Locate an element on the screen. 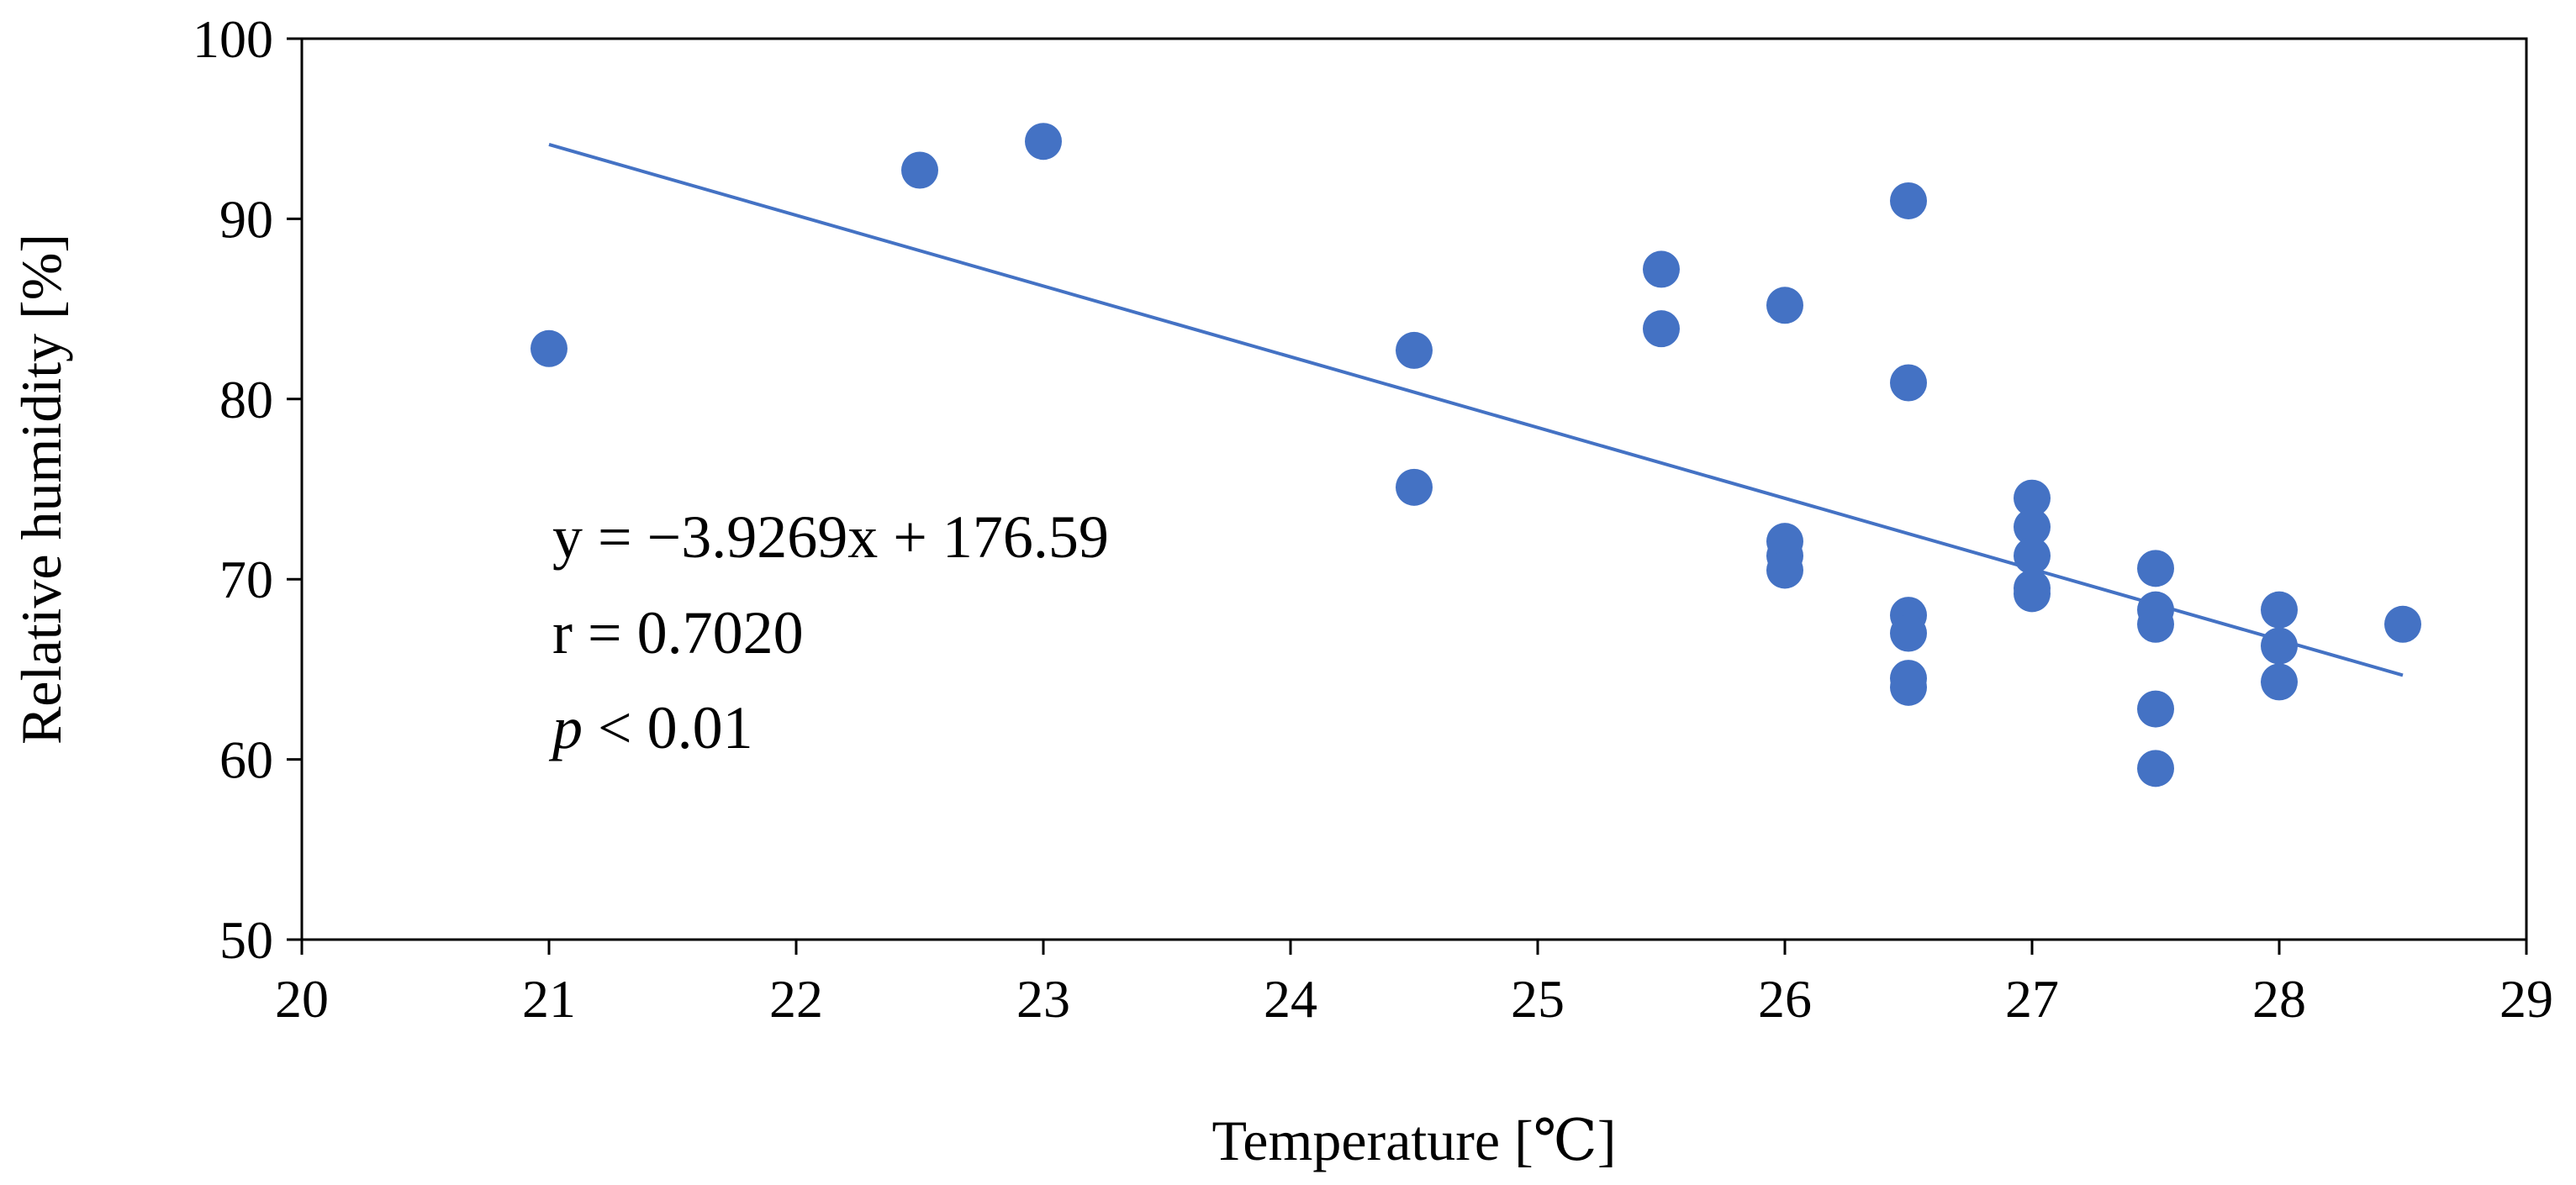  correlation-coefficient: r = 0.7020 is located at coordinates (678, 632).